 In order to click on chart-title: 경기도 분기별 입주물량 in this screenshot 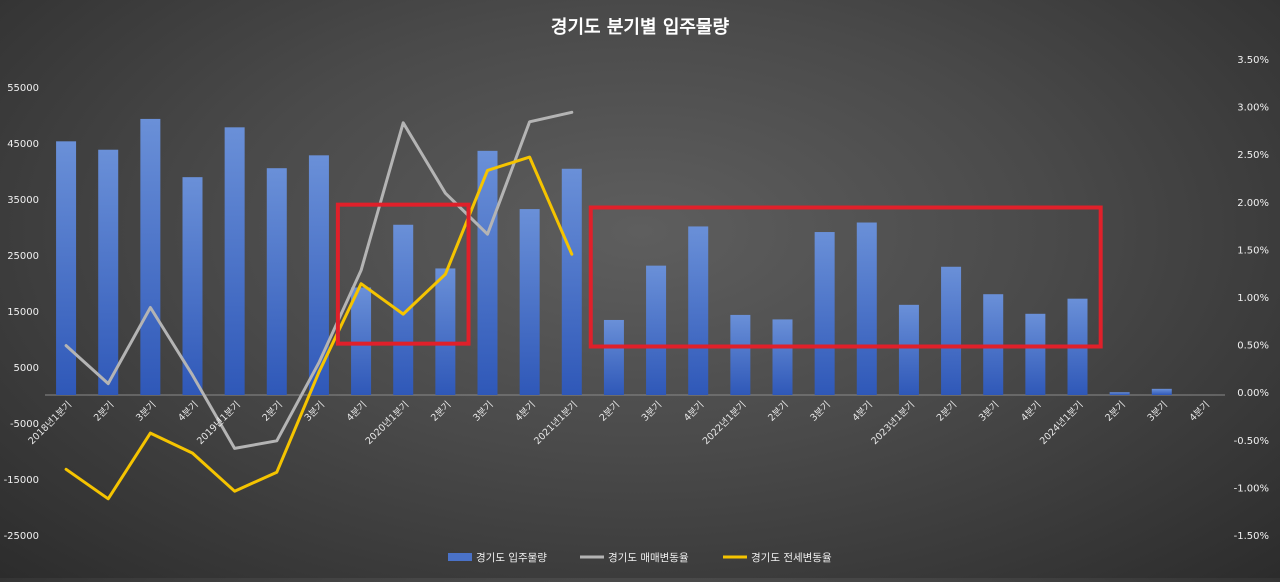, I will do `click(640, 27)`.